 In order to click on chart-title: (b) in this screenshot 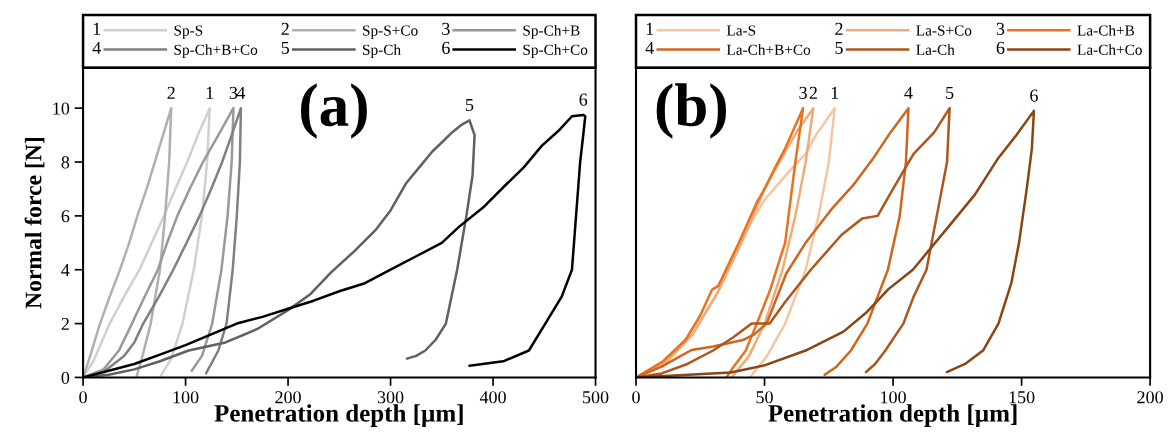, I will do `click(691, 111)`.